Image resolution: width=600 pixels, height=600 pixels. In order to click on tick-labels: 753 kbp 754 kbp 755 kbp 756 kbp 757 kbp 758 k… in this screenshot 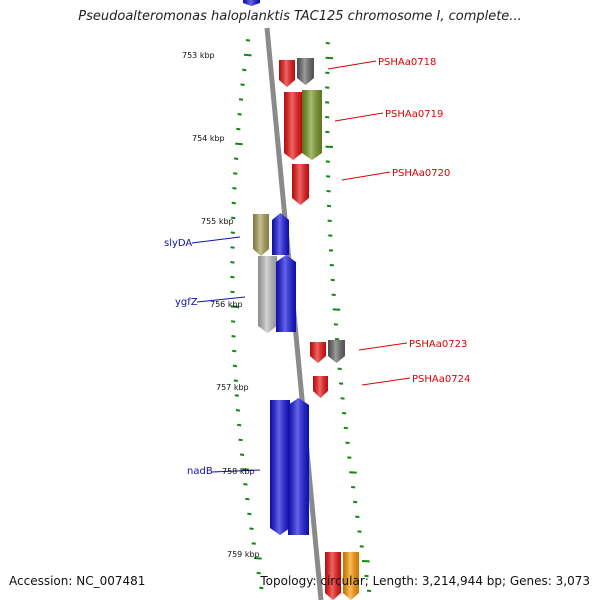, I will do `click(221, 305)`.